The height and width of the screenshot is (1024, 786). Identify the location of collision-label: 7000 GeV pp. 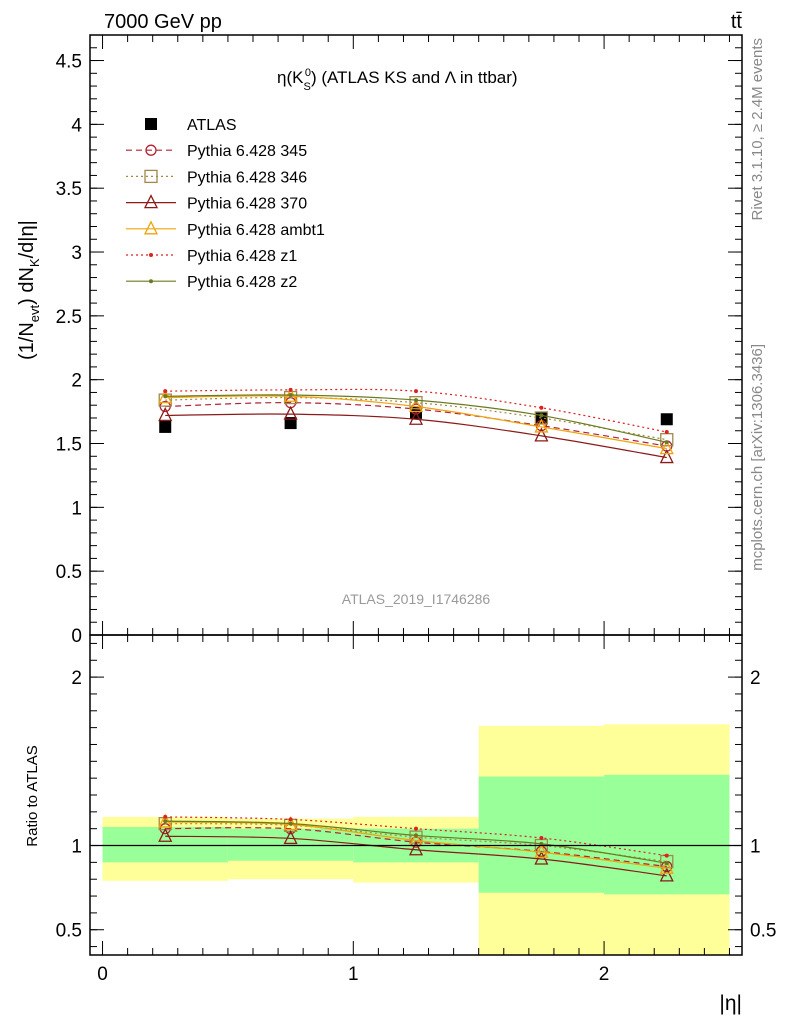
(163, 22).